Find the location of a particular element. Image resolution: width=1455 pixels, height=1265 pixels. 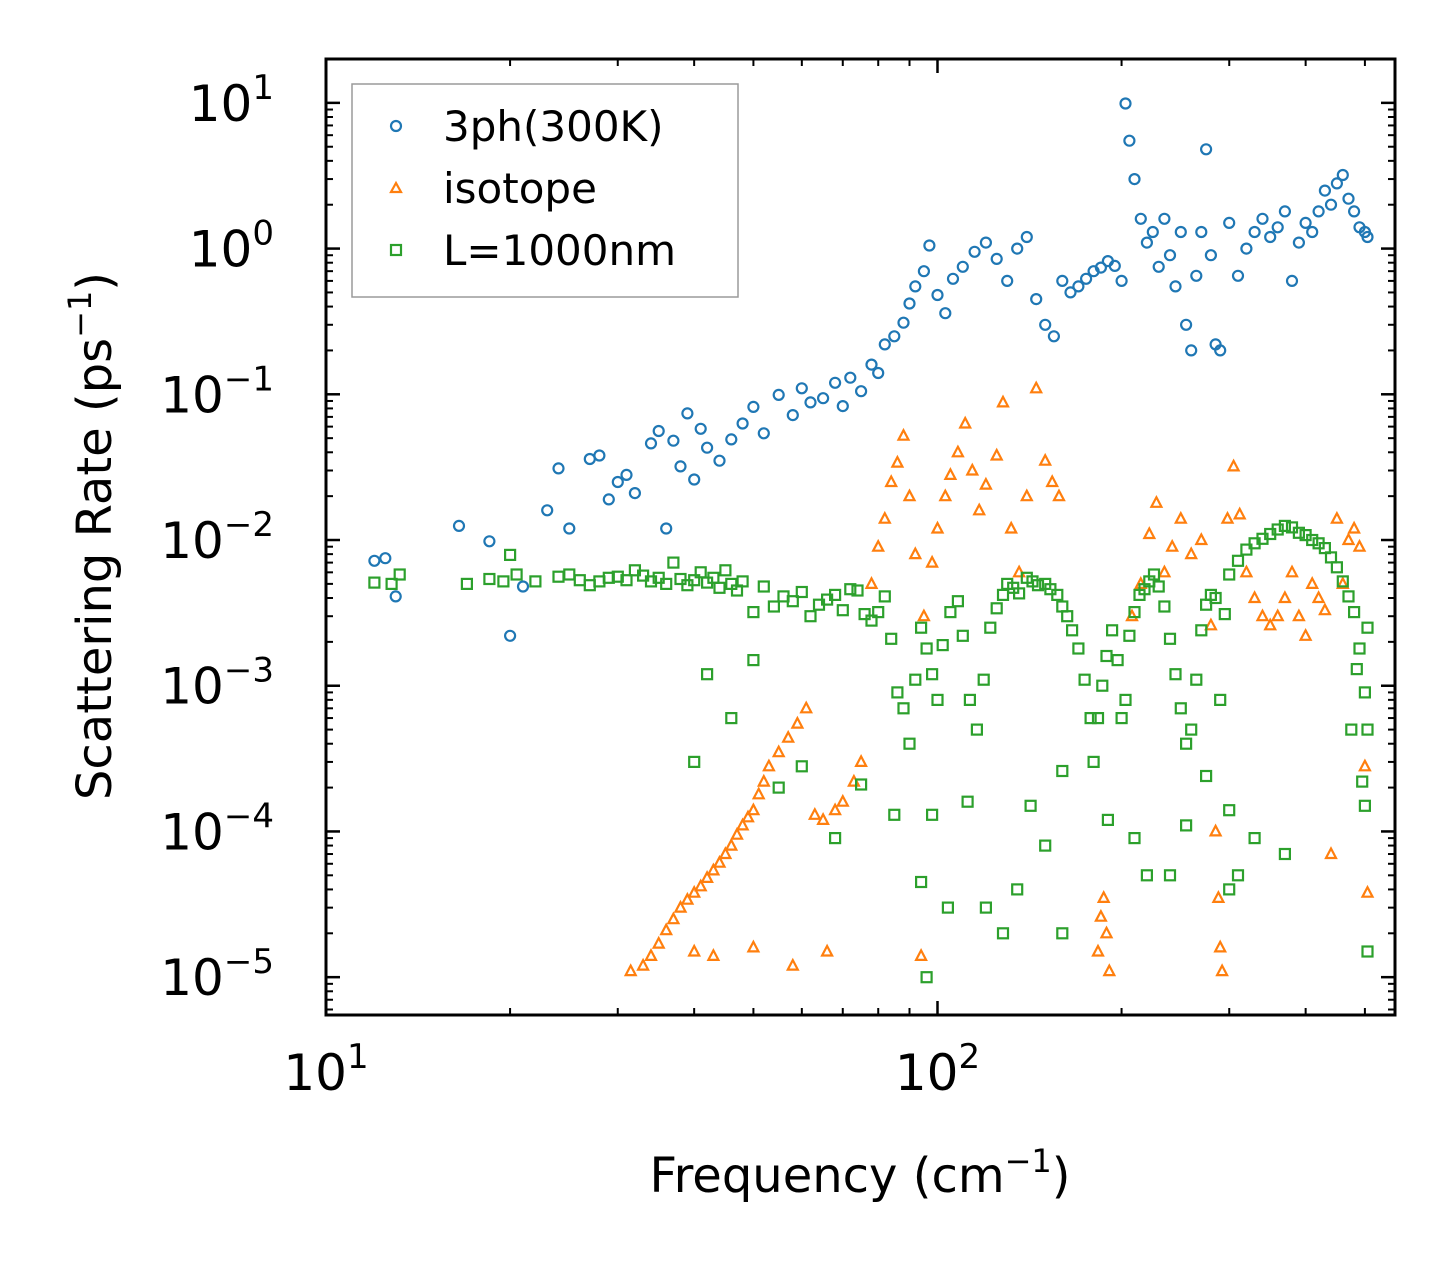

y-tick-label-2: 10⁻¹ is located at coordinates (217, 391).